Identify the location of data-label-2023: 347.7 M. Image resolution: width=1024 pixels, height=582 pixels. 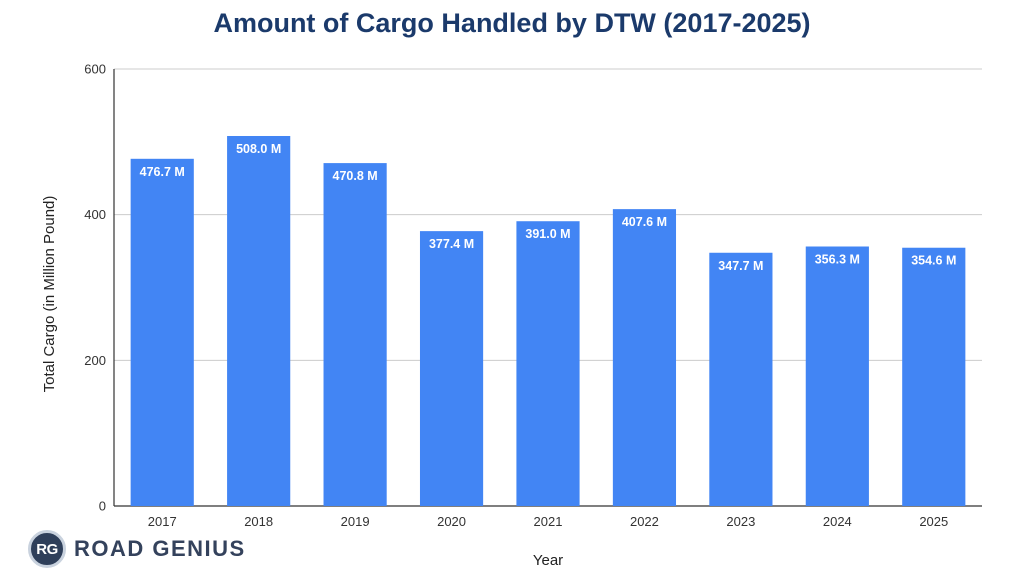
(740, 266).